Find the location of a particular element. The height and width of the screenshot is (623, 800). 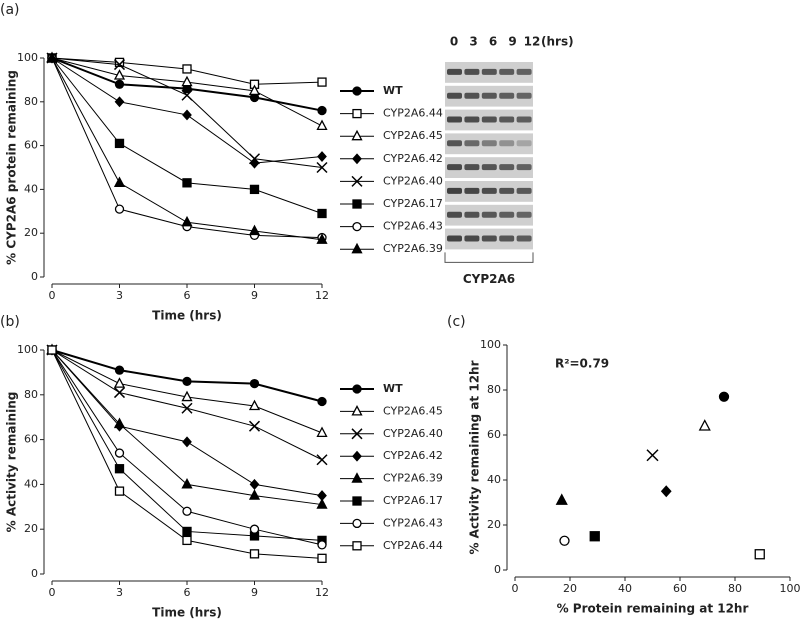

y-axis-title: % Activity remaining is located at coordinates (12, 462).